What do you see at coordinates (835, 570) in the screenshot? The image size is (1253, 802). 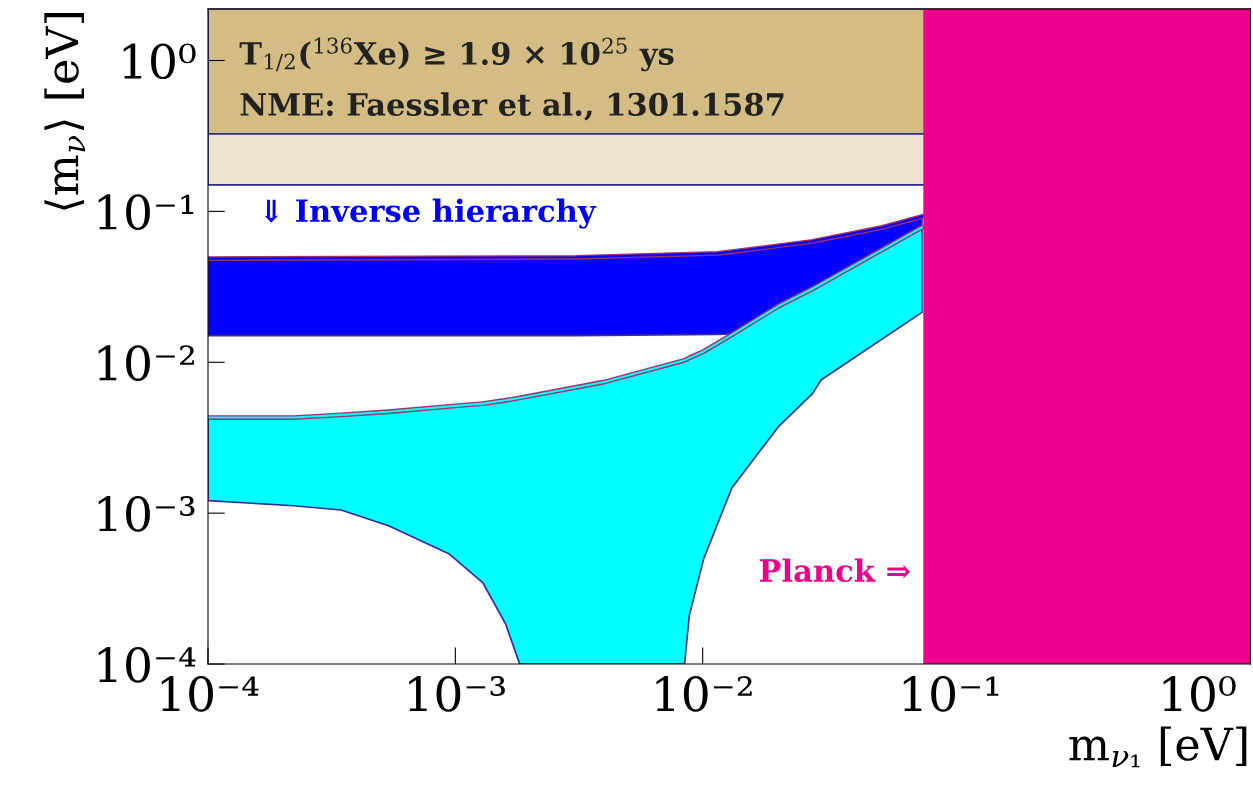 I see `band-label: Planck ⇒` at bounding box center [835, 570].